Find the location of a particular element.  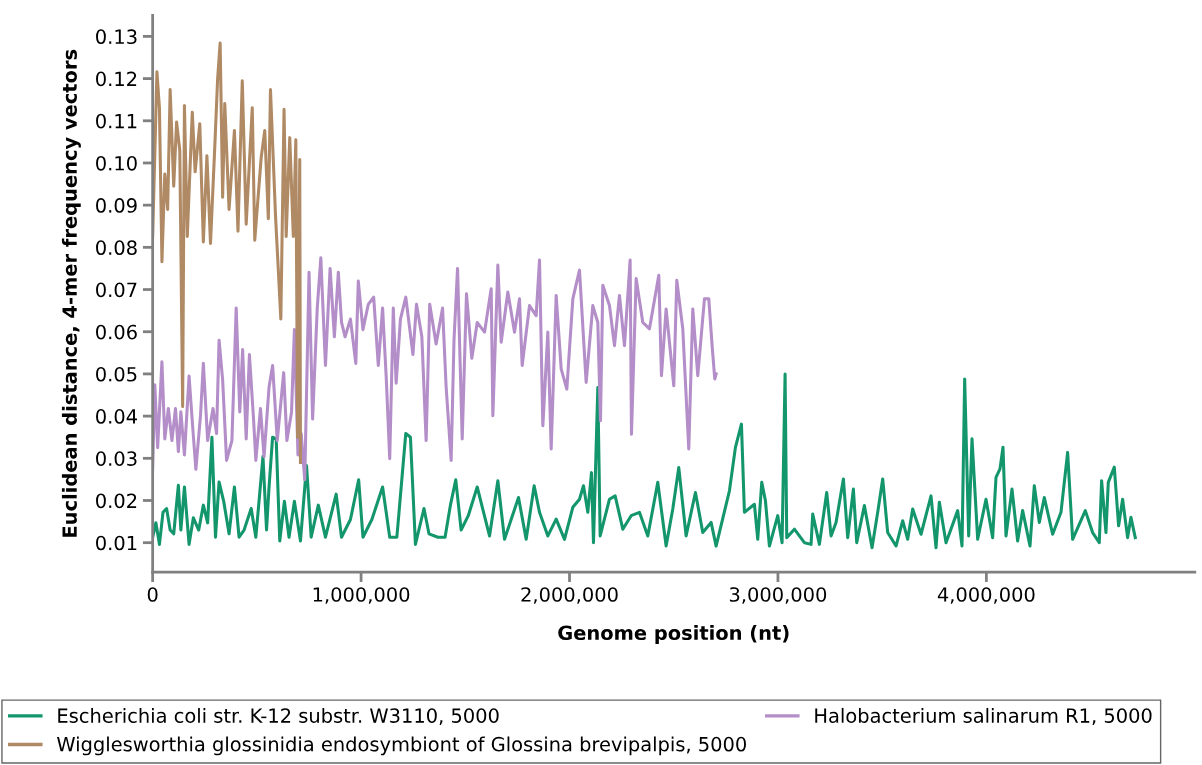

y-tick-label: 0.07 is located at coordinates (116, 290).